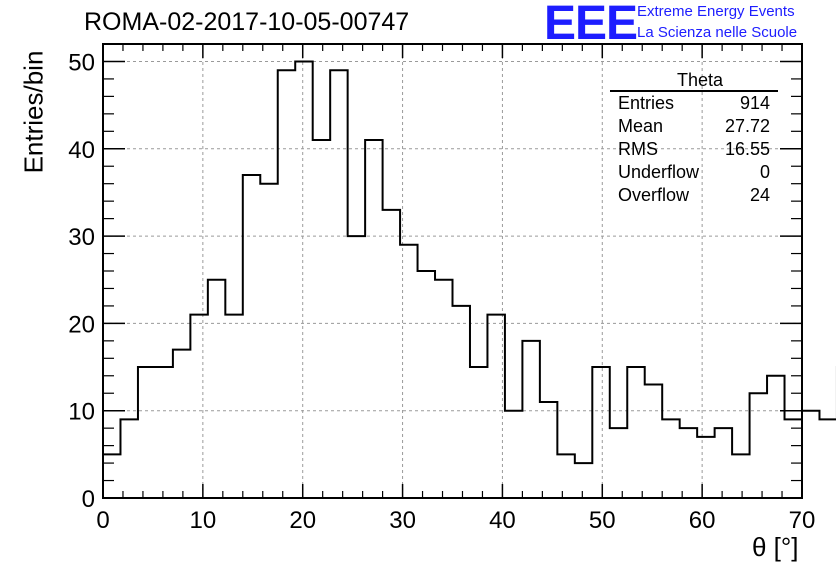 This screenshot has height=572, width=836. What do you see at coordinates (659, 172) in the screenshot?
I see `stat-label: Underflow` at bounding box center [659, 172].